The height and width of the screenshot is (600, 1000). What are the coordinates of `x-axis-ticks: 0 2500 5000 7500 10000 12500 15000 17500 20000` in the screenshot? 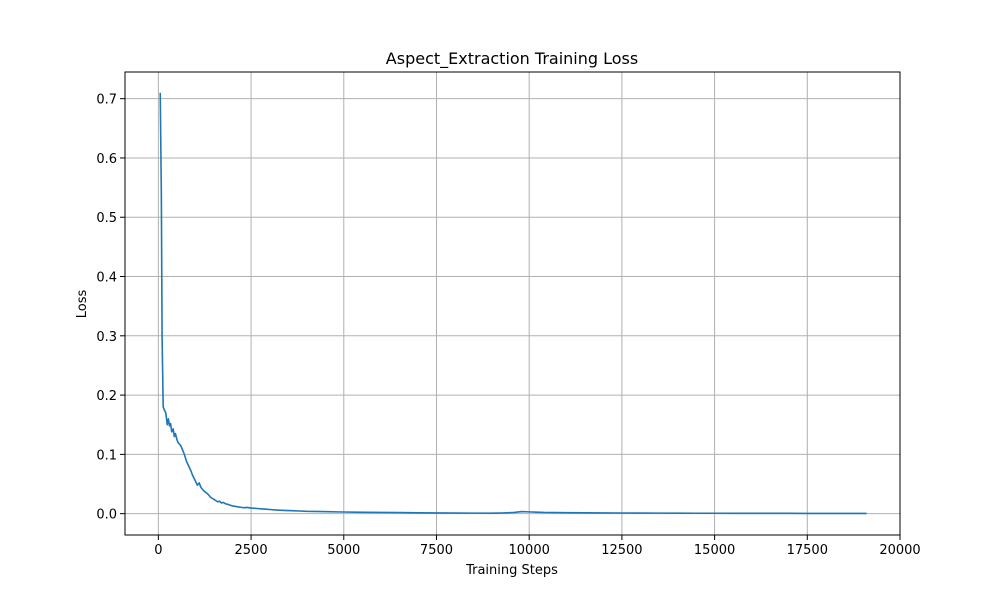 It's located at (537, 546).